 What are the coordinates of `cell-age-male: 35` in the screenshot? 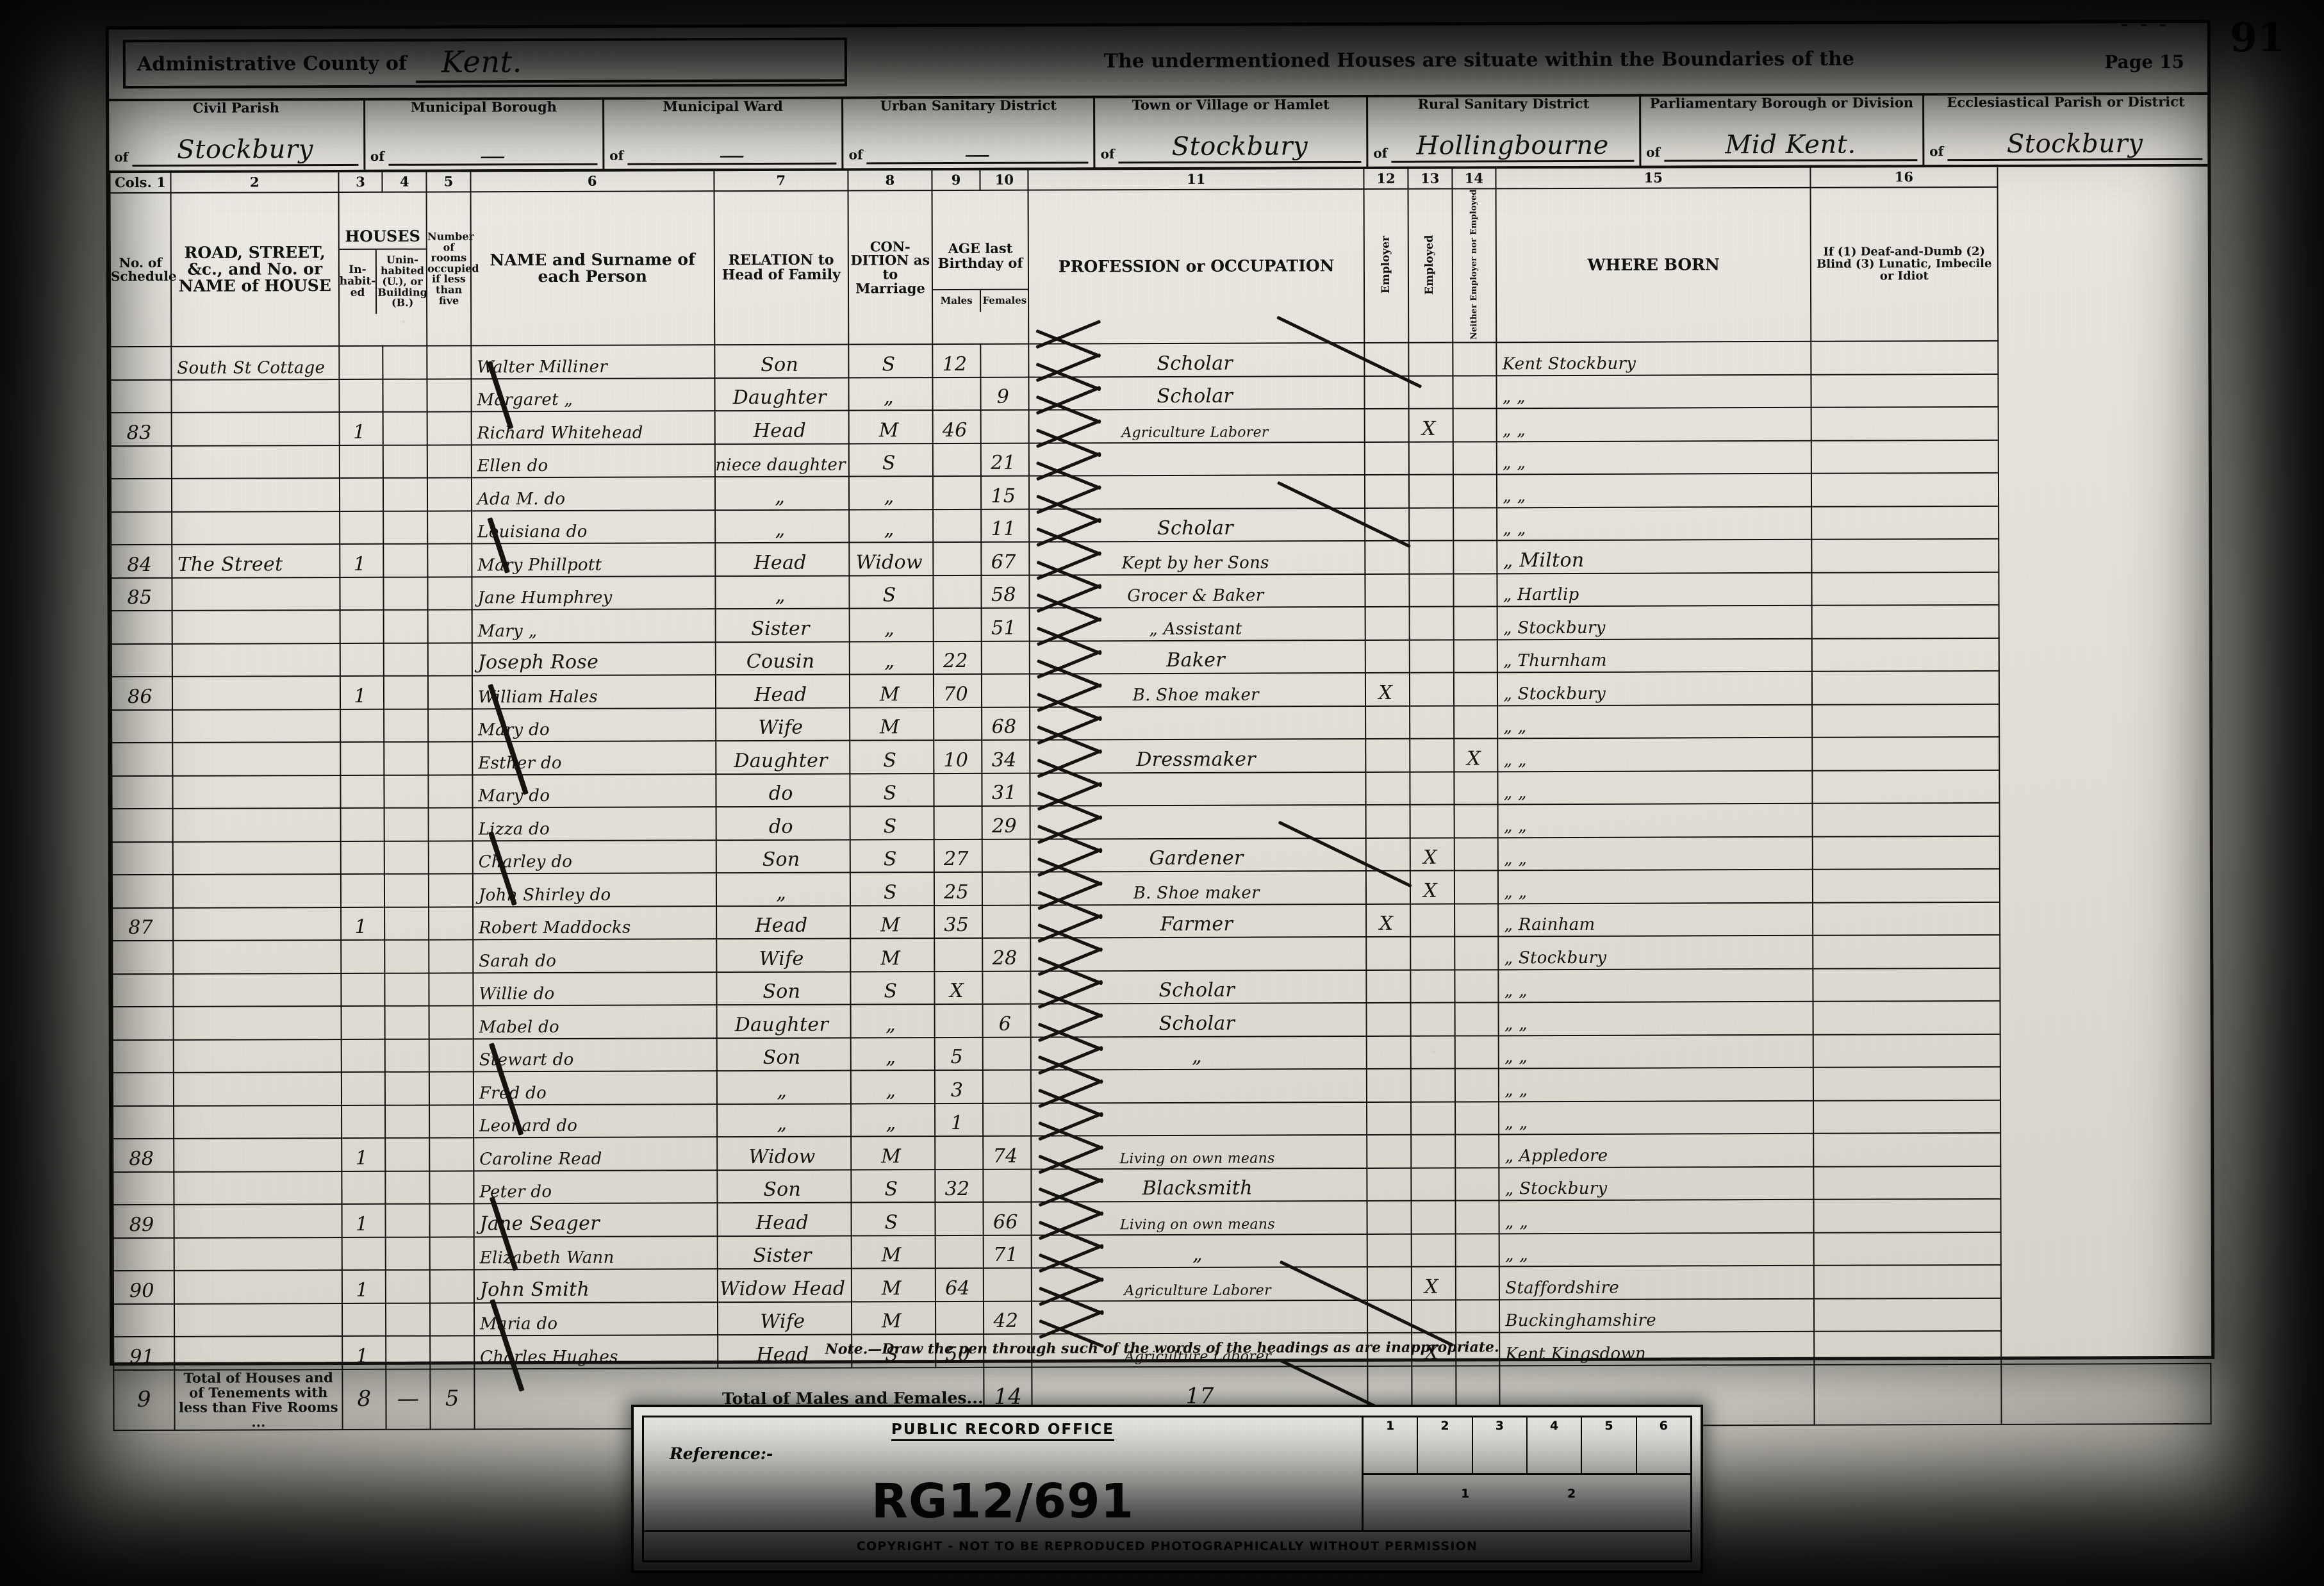 It's located at (958, 922).